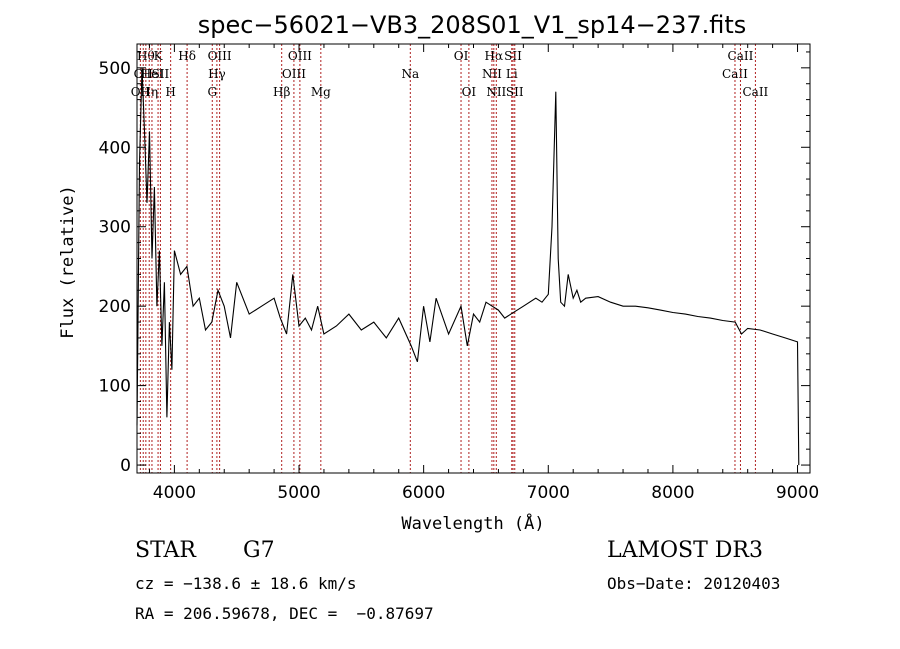 Image resolution: width=900 pixels, height=649 pixels. What do you see at coordinates (298, 493) in the screenshot?
I see `x-tick-label: 5000` at bounding box center [298, 493].